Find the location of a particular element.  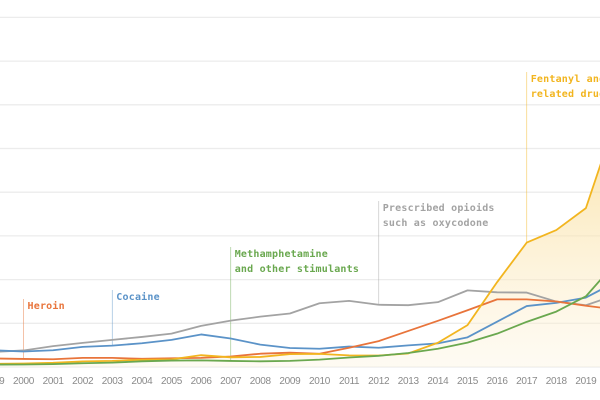

x-tick-label-2018: 2018 is located at coordinates (557, 381).